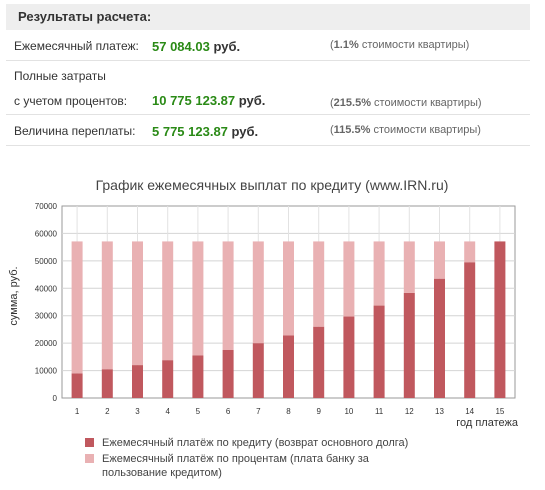 The height and width of the screenshot is (490, 545). I want to click on x-tick-label: 2, so click(107, 411).